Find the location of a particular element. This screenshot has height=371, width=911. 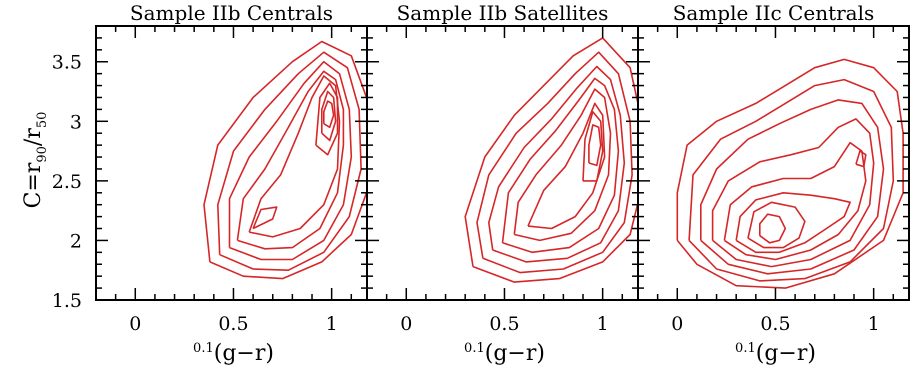

svg-text: C=r90/r50 is located at coordinates (35, 160).